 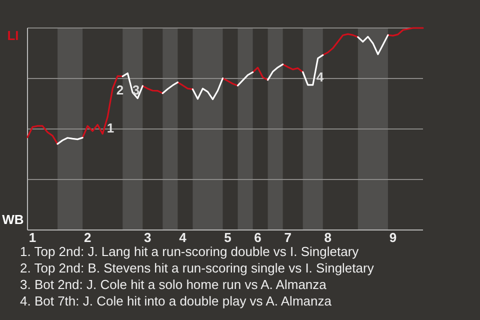 I want to click on x-tick-label: 6, so click(x=258, y=238).